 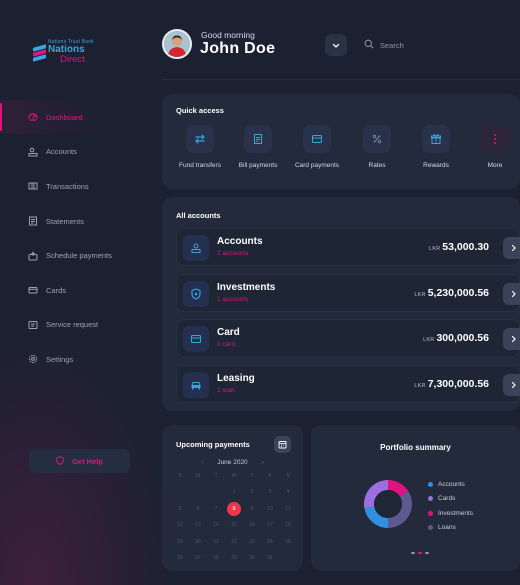 What do you see at coordinates (226, 390) in the screenshot?
I see `account-count: 1 loan` at bounding box center [226, 390].